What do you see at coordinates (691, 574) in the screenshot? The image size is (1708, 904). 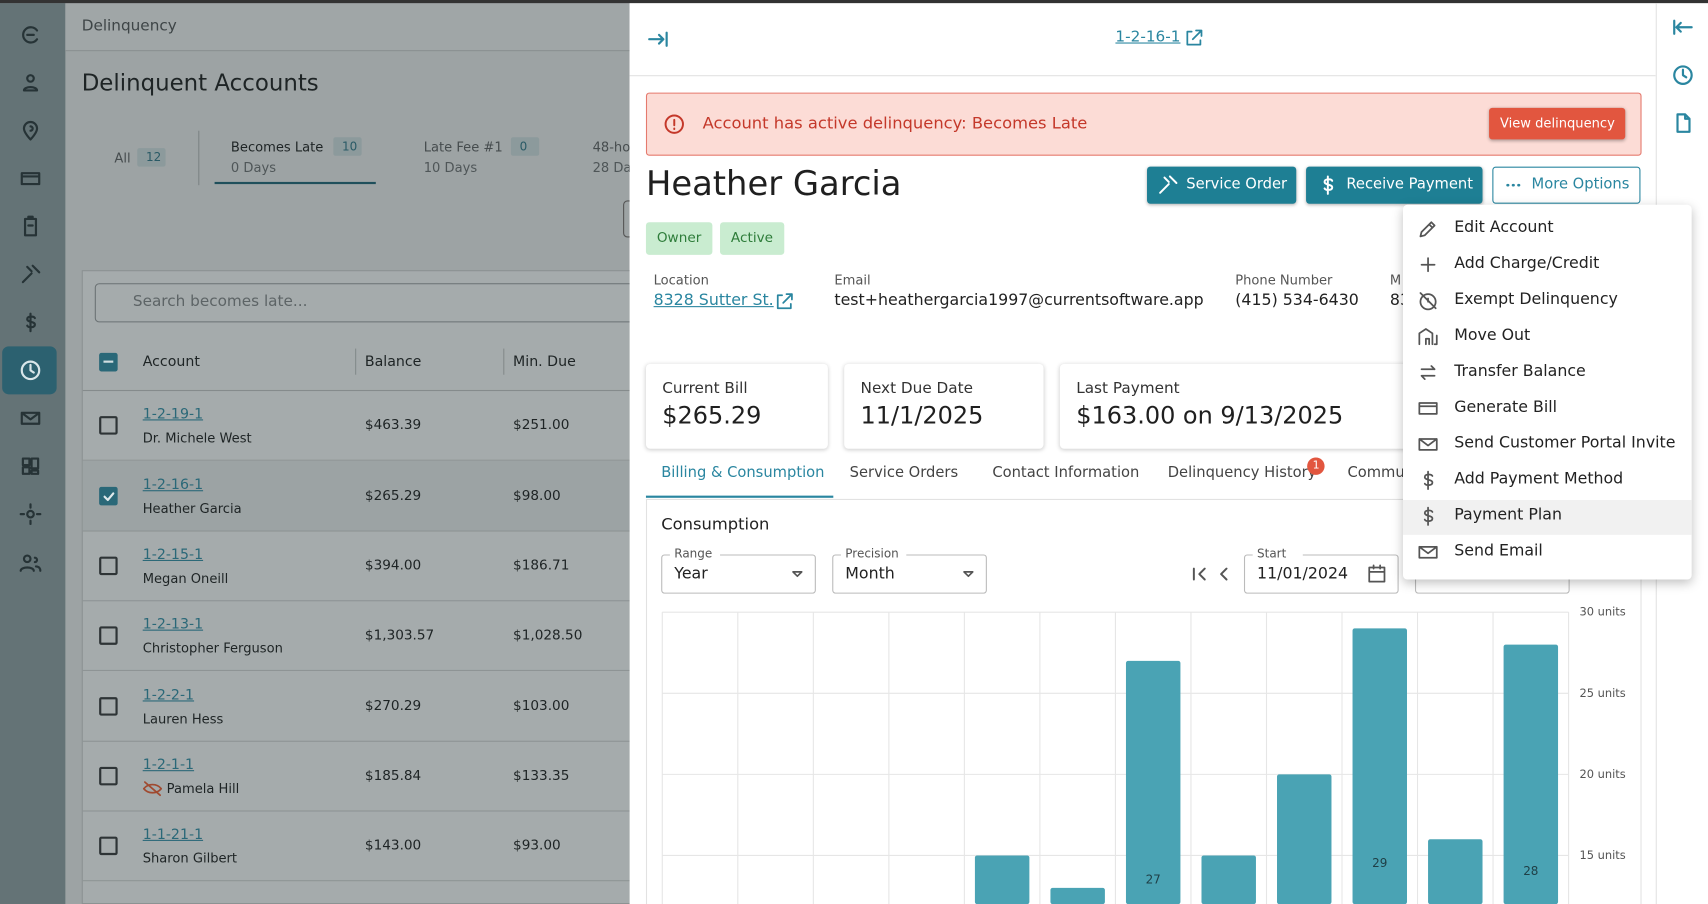 I see `select-value: Year` at bounding box center [691, 574].